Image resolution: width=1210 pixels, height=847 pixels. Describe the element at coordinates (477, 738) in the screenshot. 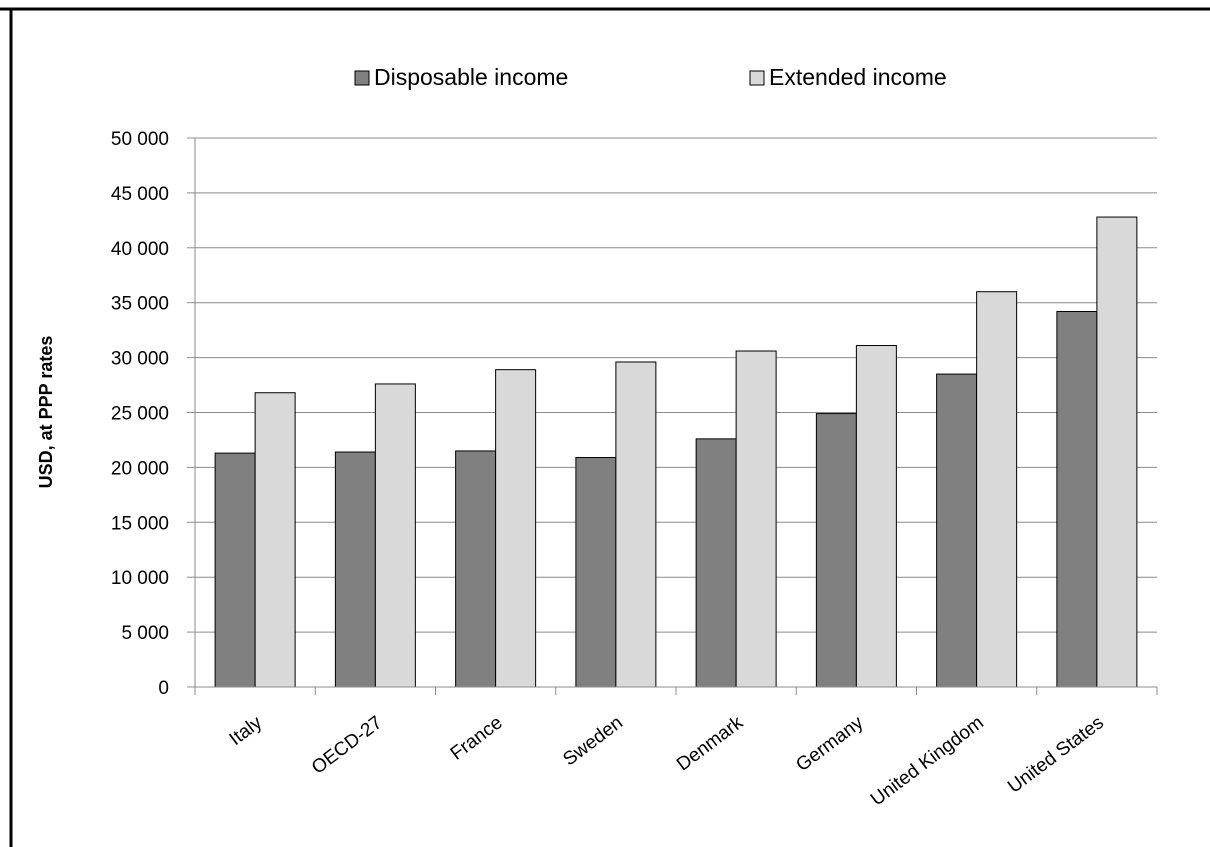

I see `x-tick-label: France` at that location.